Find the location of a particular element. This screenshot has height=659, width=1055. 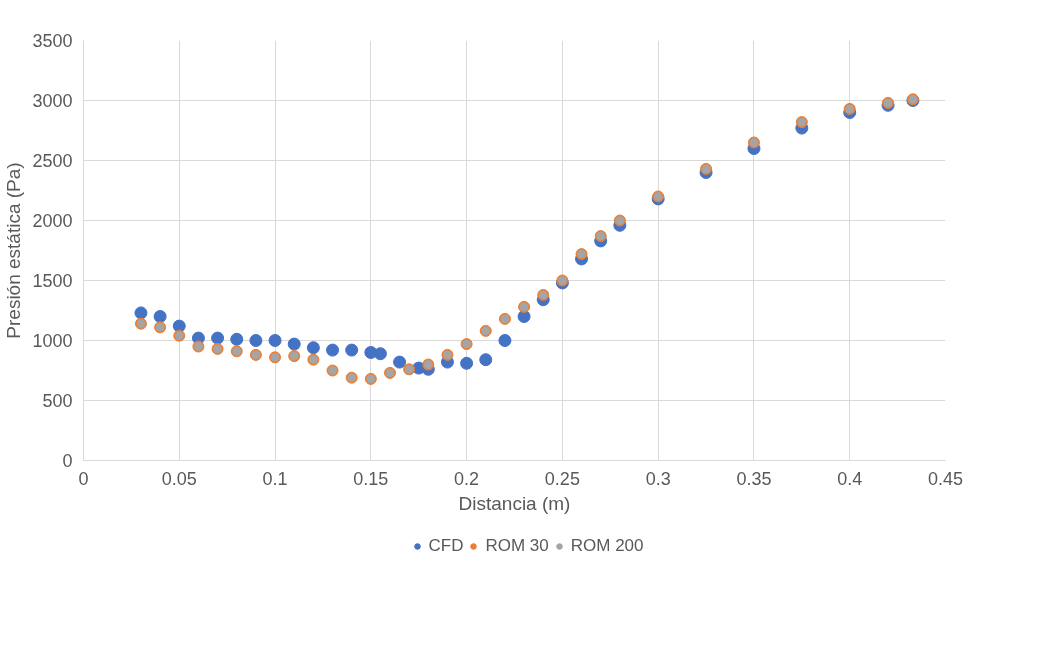

y-tick-label: 500 is located at coordinates (57, 401).